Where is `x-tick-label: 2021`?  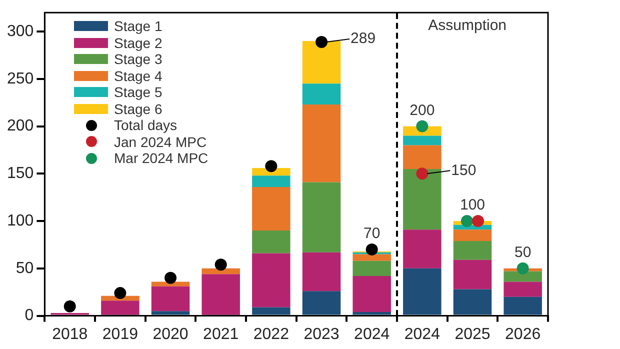 x-tick-label: 2021 is located at coordinates (221, 334).